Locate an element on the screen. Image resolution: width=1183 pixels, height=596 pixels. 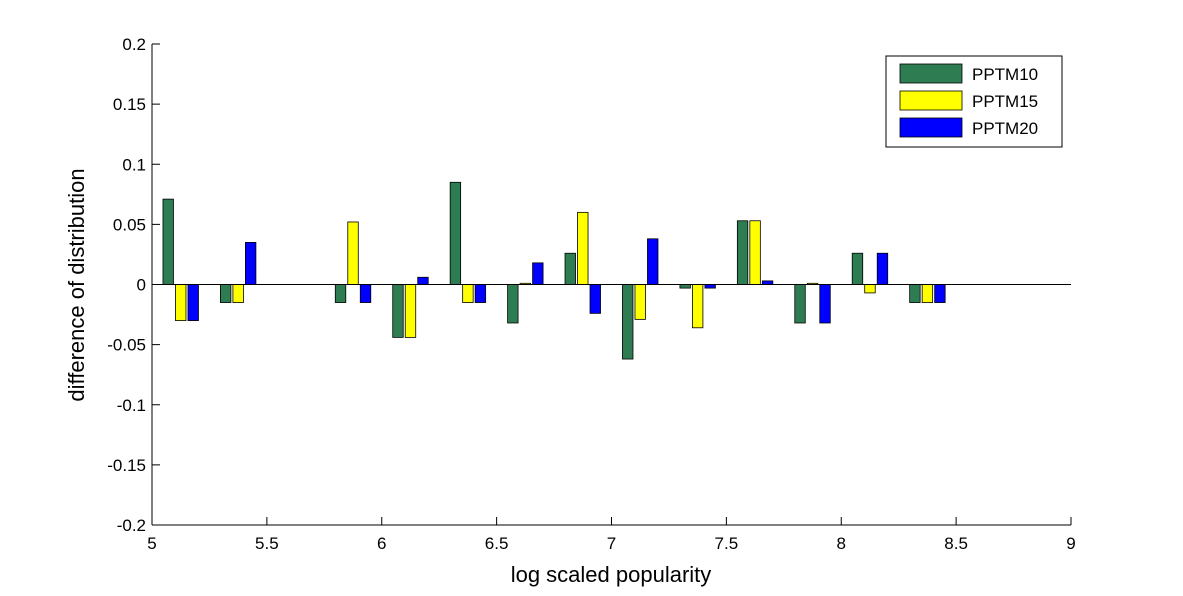
y-tick-label: -0.1 is located at coordinates (131, 405).